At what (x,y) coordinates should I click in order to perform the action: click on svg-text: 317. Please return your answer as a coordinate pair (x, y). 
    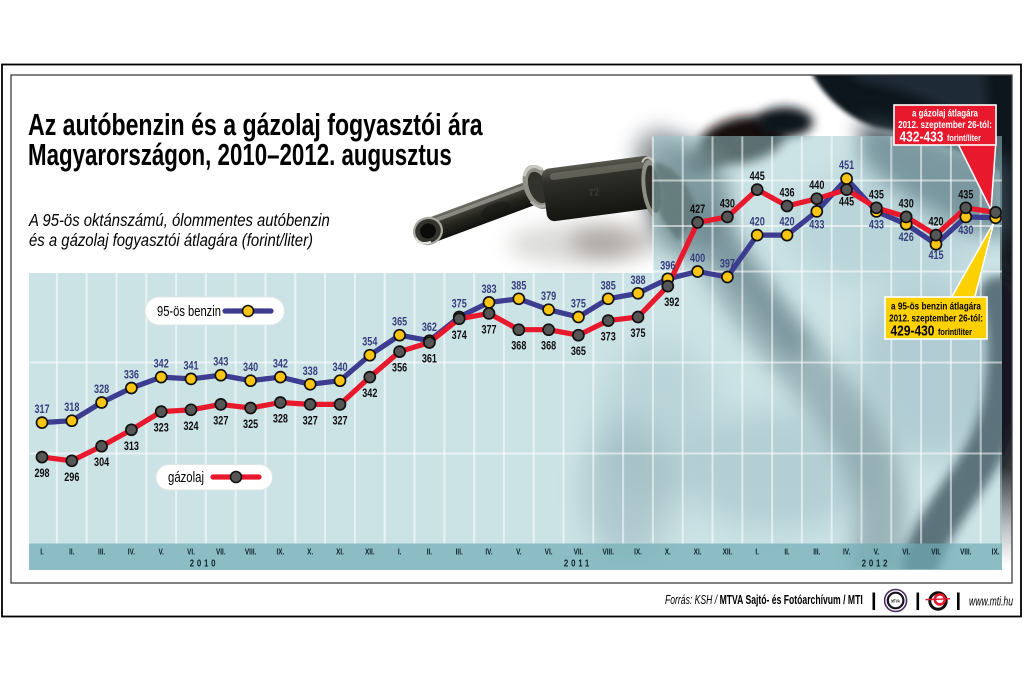
    Looking at the image, I should click on (41, 410).